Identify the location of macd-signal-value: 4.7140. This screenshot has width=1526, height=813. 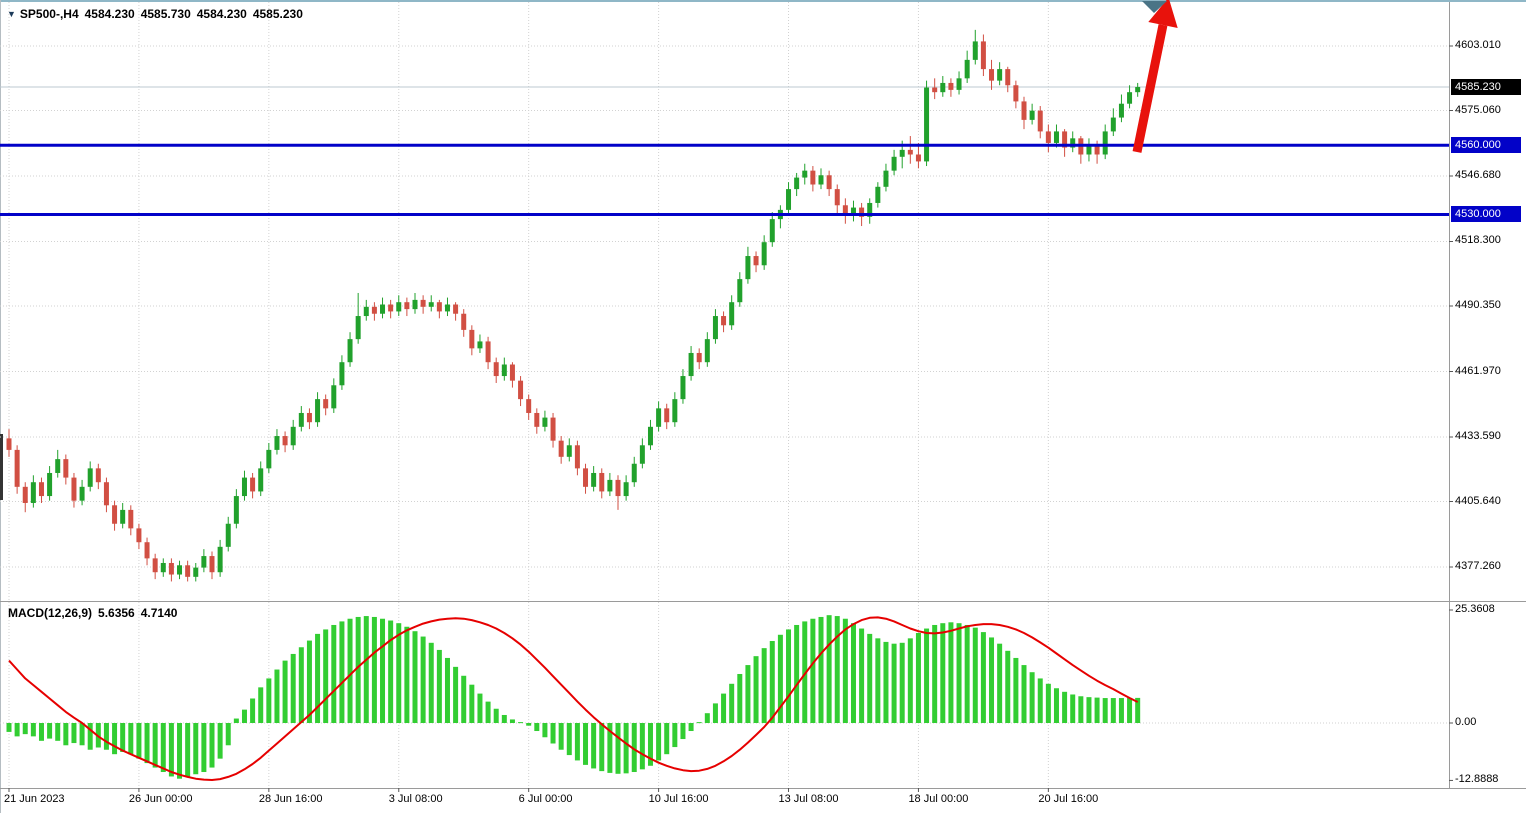
(159, 613).